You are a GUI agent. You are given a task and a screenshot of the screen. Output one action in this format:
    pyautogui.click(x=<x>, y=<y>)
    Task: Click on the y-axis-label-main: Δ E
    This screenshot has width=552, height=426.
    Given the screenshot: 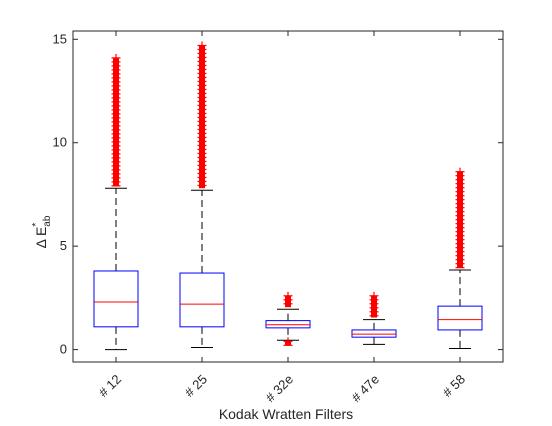 What is the action you would take?
    pyautogui.click(x=41, y=238)
    